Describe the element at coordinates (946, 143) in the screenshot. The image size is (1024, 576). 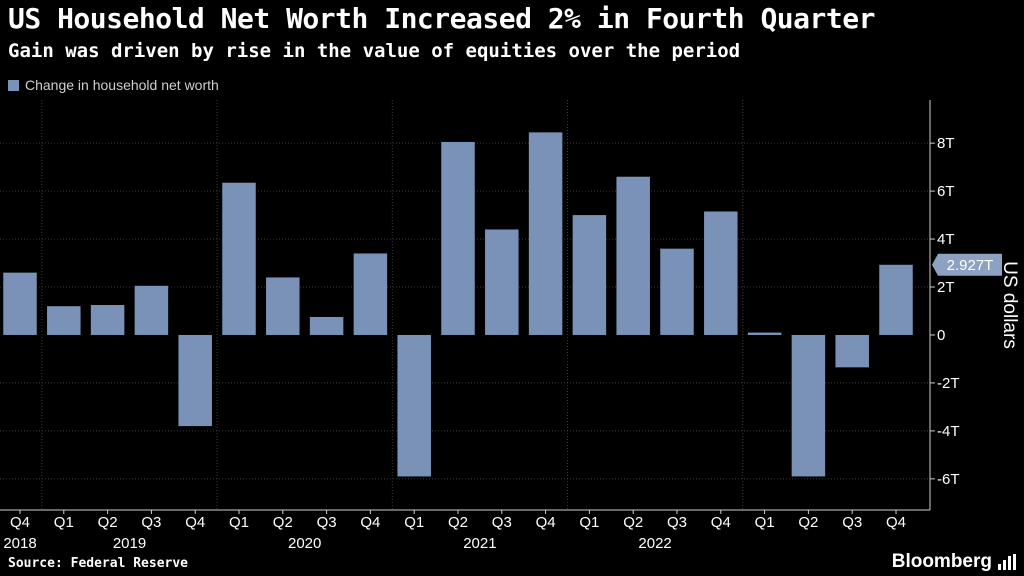
I see `y-tick-label: 8T` at that location.